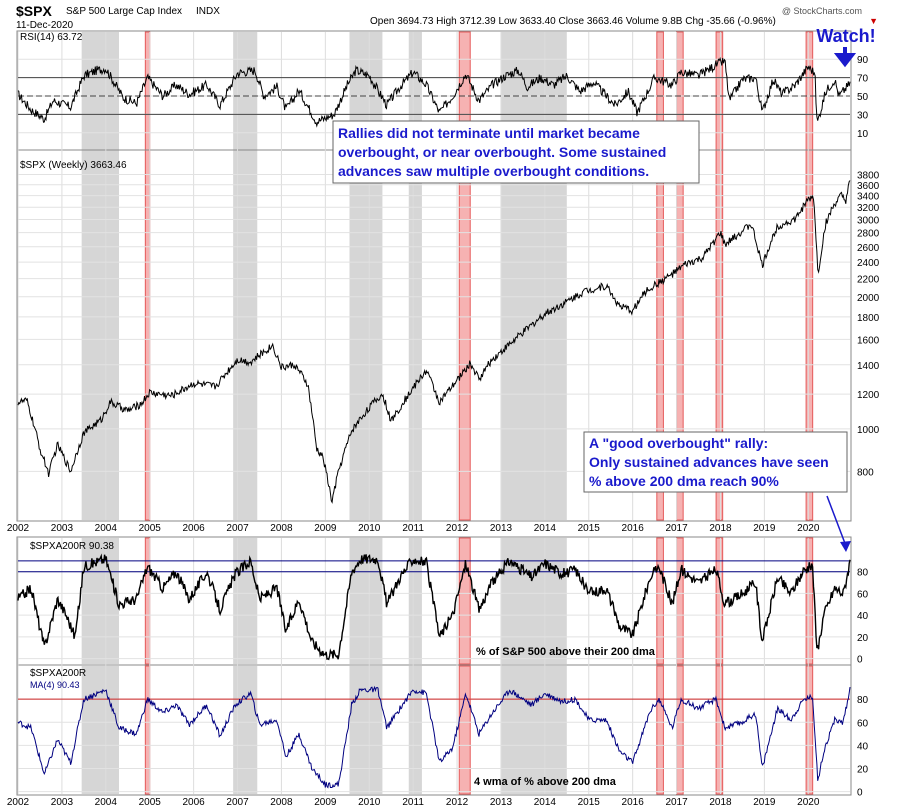 The height and width of the screenshot is (811, 900). I want to click on panel-0-y-tick-70: 70, so click(863, 79).